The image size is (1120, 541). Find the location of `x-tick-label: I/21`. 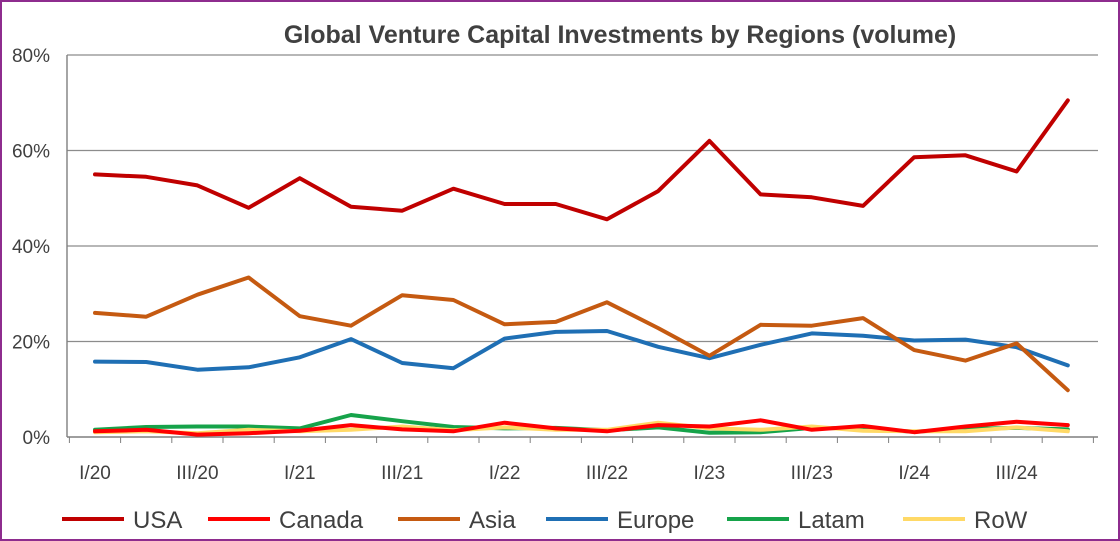

x-tick-label: I/21 is located at coordinates (300, 473).